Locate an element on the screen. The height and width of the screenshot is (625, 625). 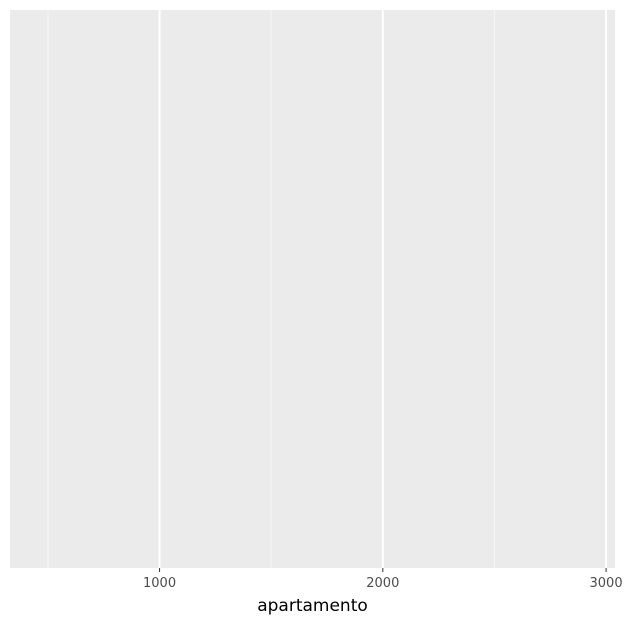
x-axis-ticks: 1000 2000 3000 is located at coordinates (383, 579).